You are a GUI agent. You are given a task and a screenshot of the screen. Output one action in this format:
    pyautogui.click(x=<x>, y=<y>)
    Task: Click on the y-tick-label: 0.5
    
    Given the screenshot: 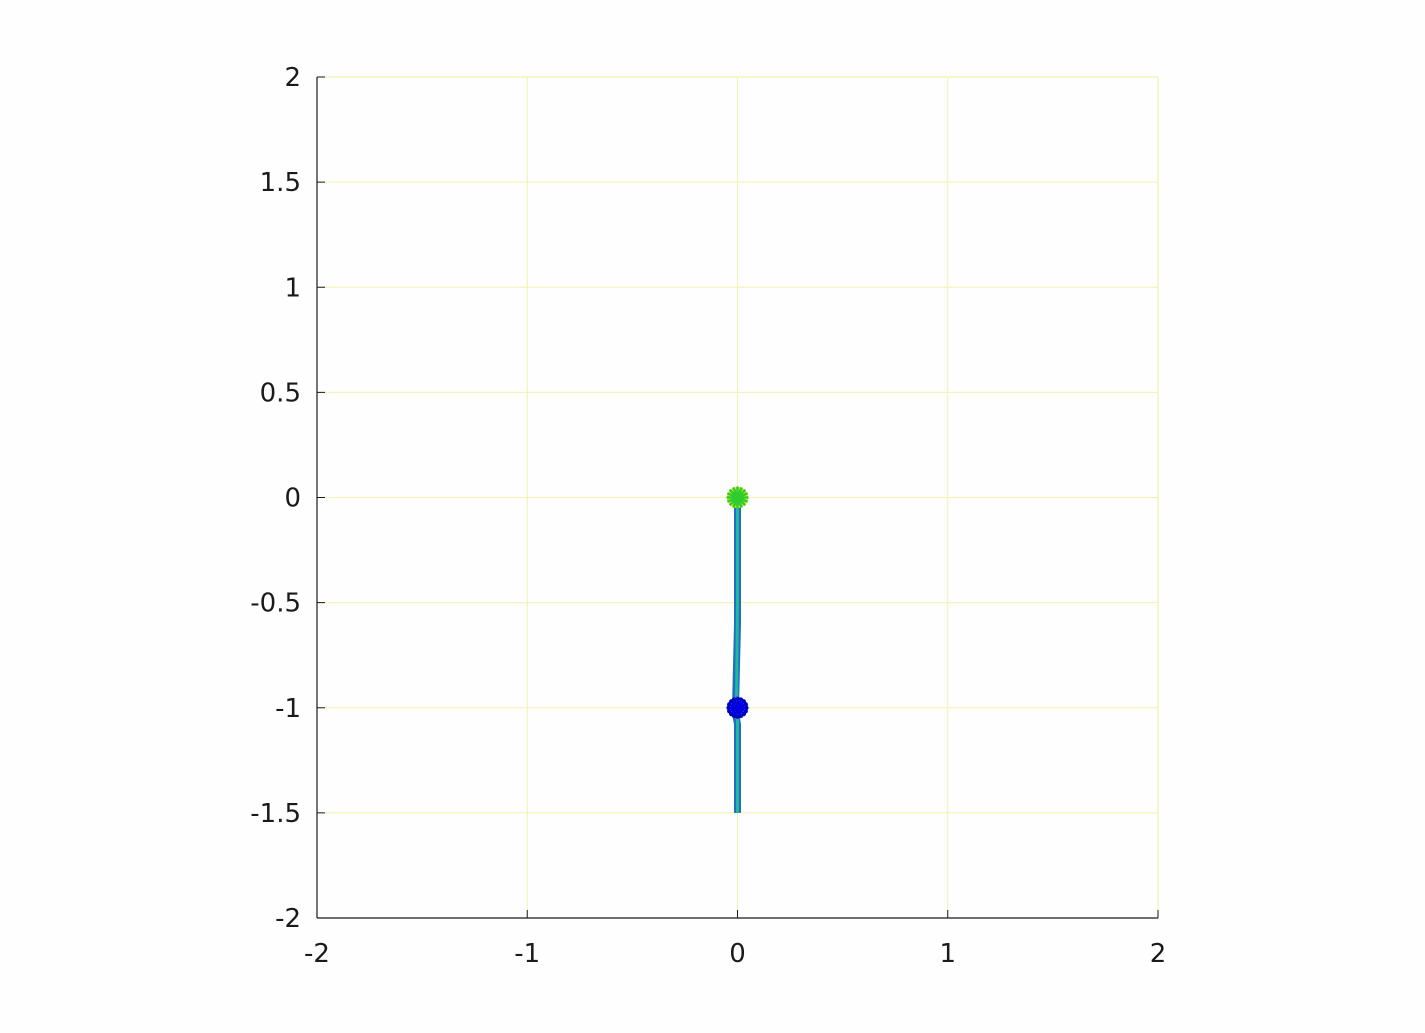 What is the action you would take?
    pyautogui.click(x=280, y=393)
    